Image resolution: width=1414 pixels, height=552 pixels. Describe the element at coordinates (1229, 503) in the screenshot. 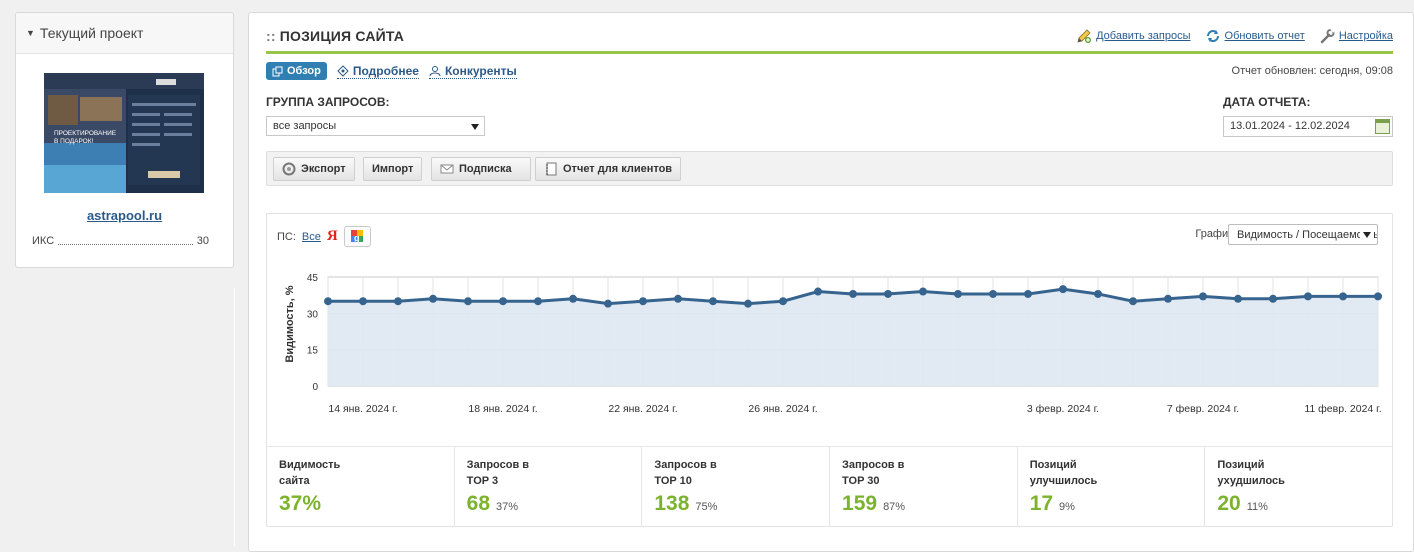

I see `stat-value: 20` at that location.